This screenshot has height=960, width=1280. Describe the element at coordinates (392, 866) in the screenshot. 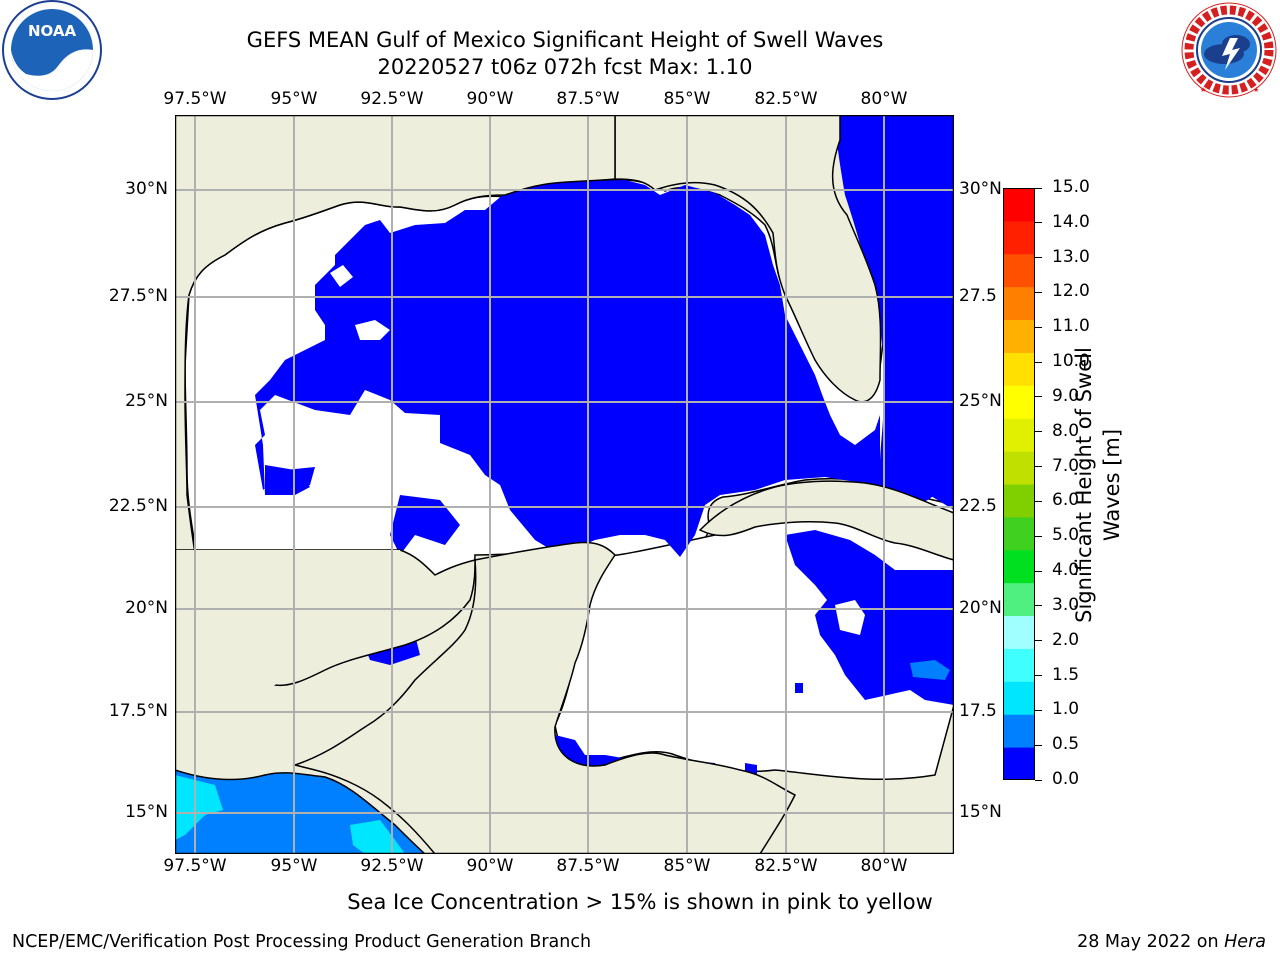

I see `lon-tick-bottom: 92.5°W` at that location.